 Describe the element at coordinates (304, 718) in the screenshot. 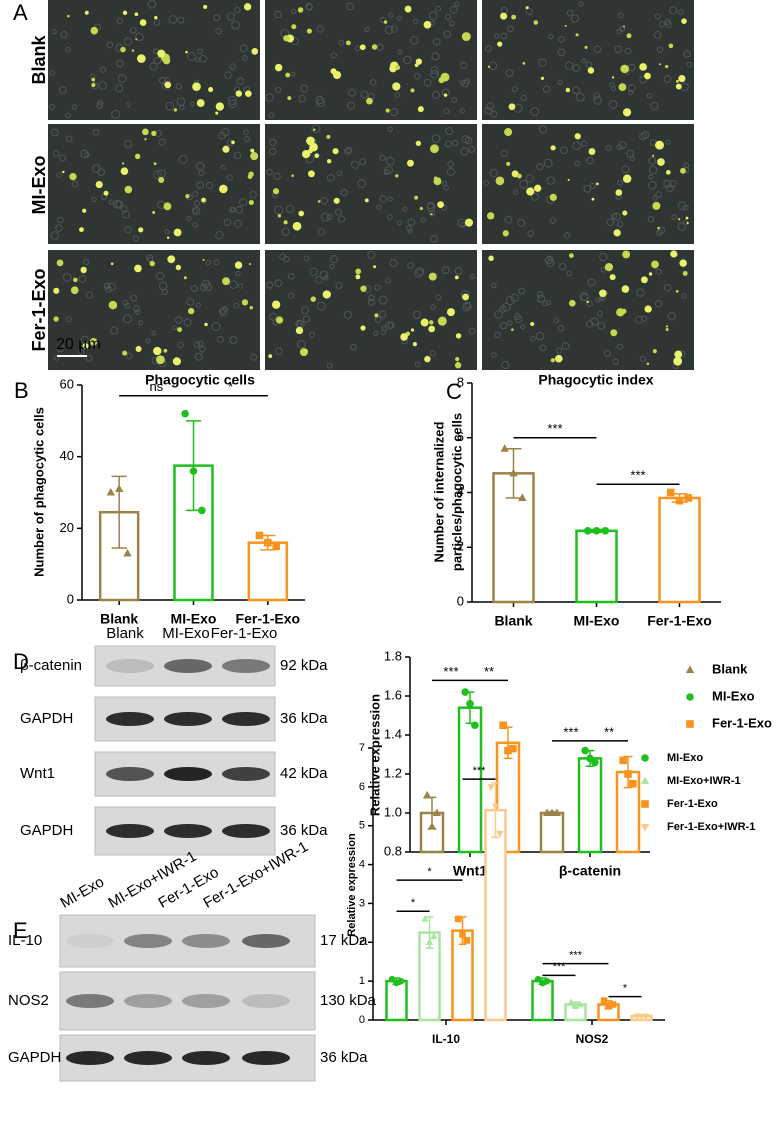

I see `size-label: 36 kDa` at that location.